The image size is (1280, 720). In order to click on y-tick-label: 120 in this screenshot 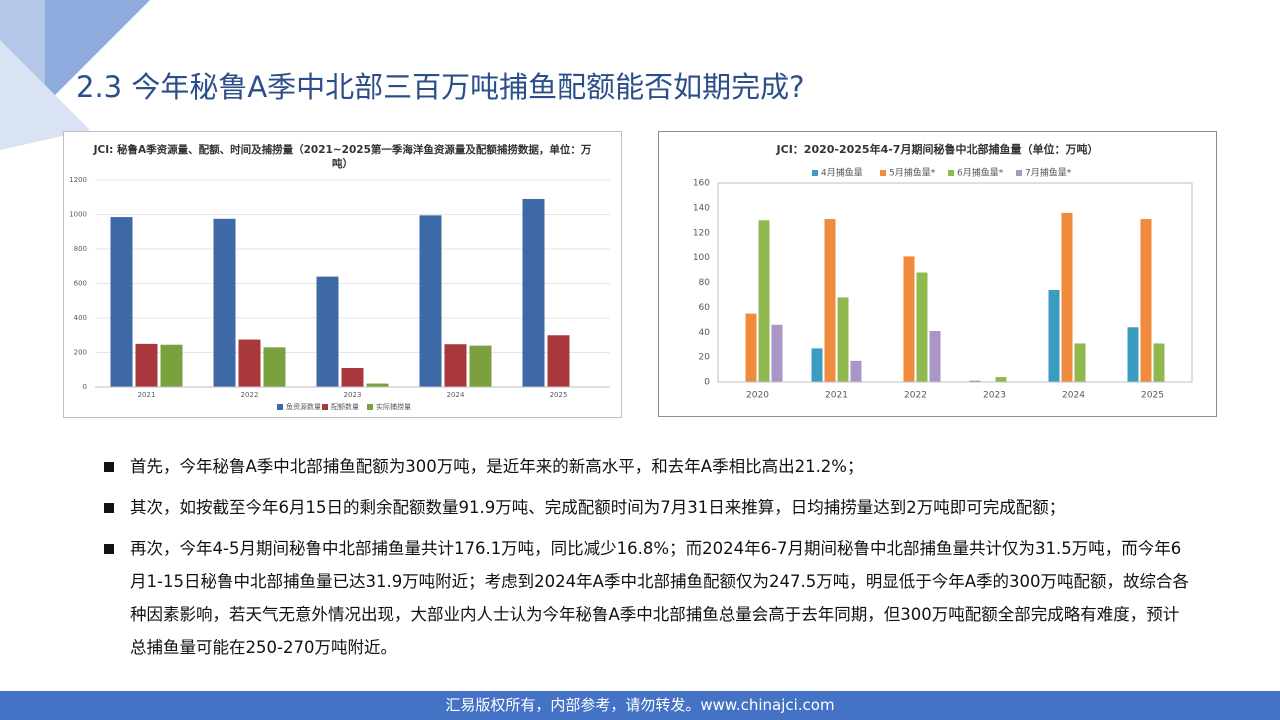, I will do `click(701, 233)`.